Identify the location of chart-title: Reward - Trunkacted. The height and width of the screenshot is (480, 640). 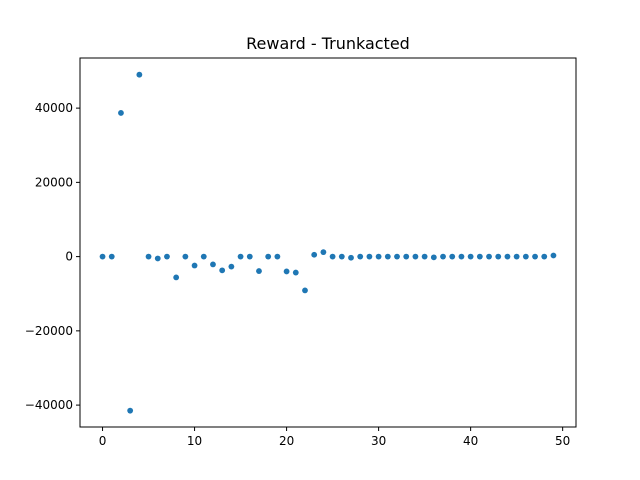
(328, 43).